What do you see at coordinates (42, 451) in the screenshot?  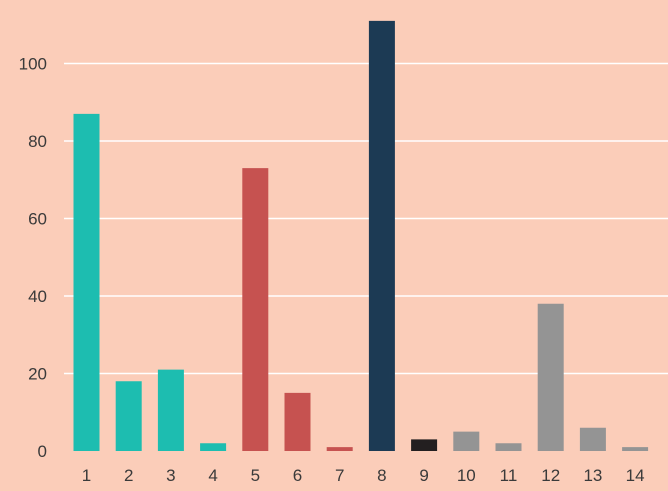 I see `y-tick-label-0: 0` at bounding box center [42, 451].